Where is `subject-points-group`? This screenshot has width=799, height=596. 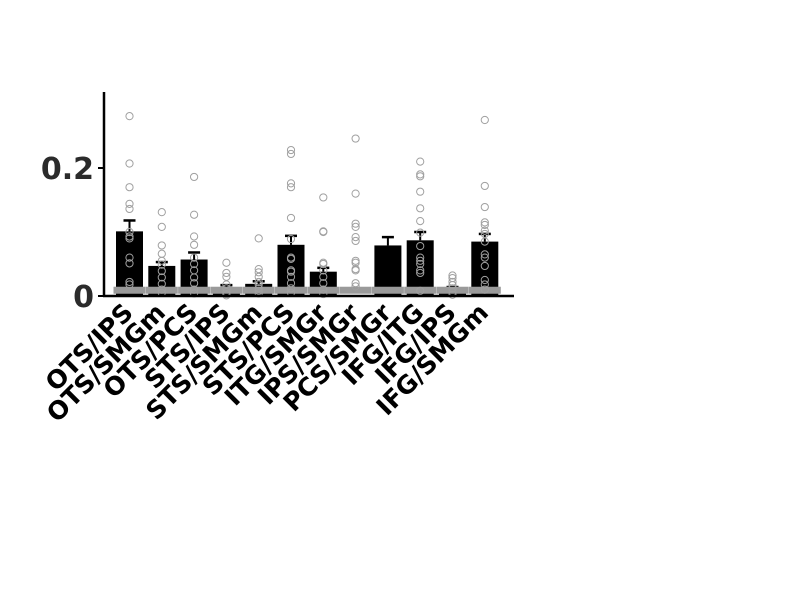
subject-points-group is located at coordinates (307, 206).